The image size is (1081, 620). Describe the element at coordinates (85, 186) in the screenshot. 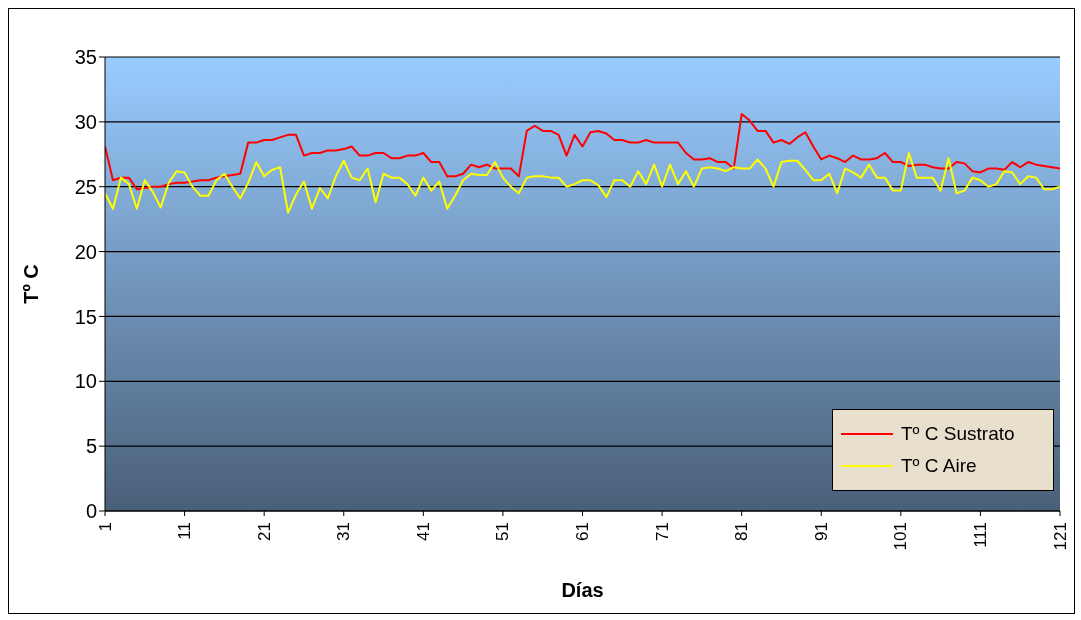

I see `y-tick-label: 25` at that location.